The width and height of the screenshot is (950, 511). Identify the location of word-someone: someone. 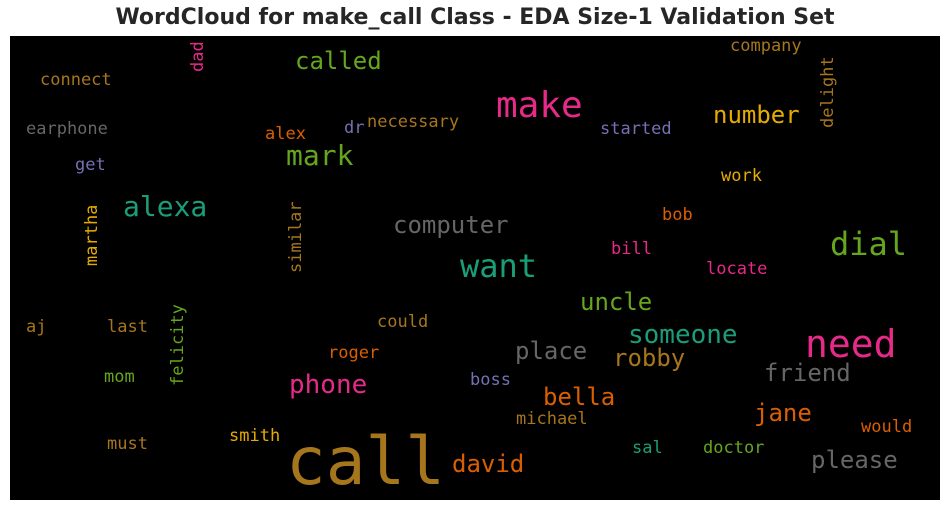
(683, 335).